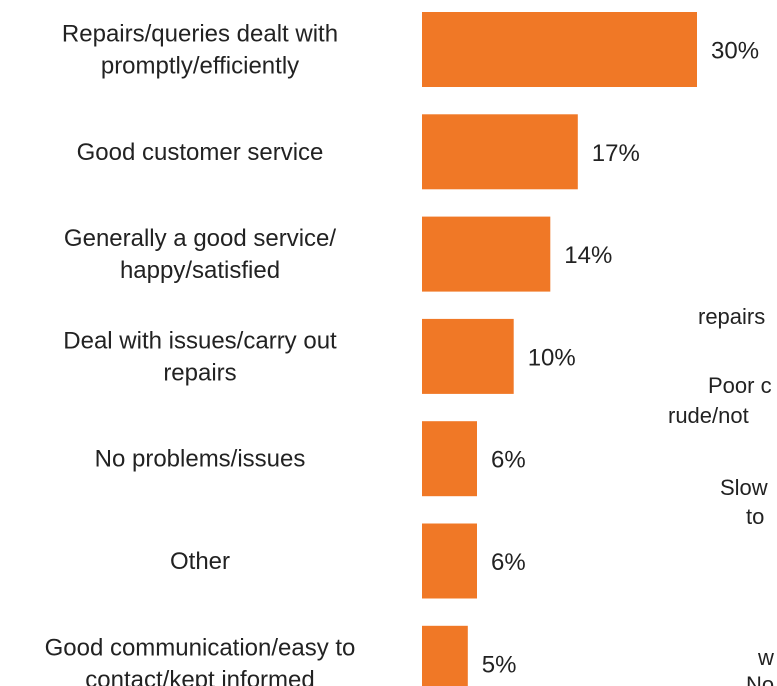  I want to click on category-label-3-line-1: repairs, so click(199, 372).